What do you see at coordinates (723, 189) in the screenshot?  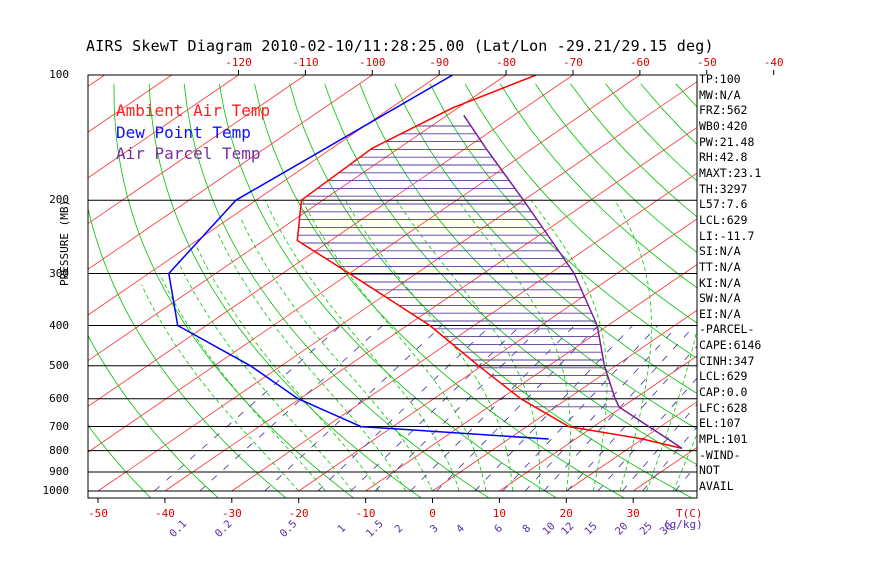 I see `index-entry: TH:3297` at bounding box center [723, 189].